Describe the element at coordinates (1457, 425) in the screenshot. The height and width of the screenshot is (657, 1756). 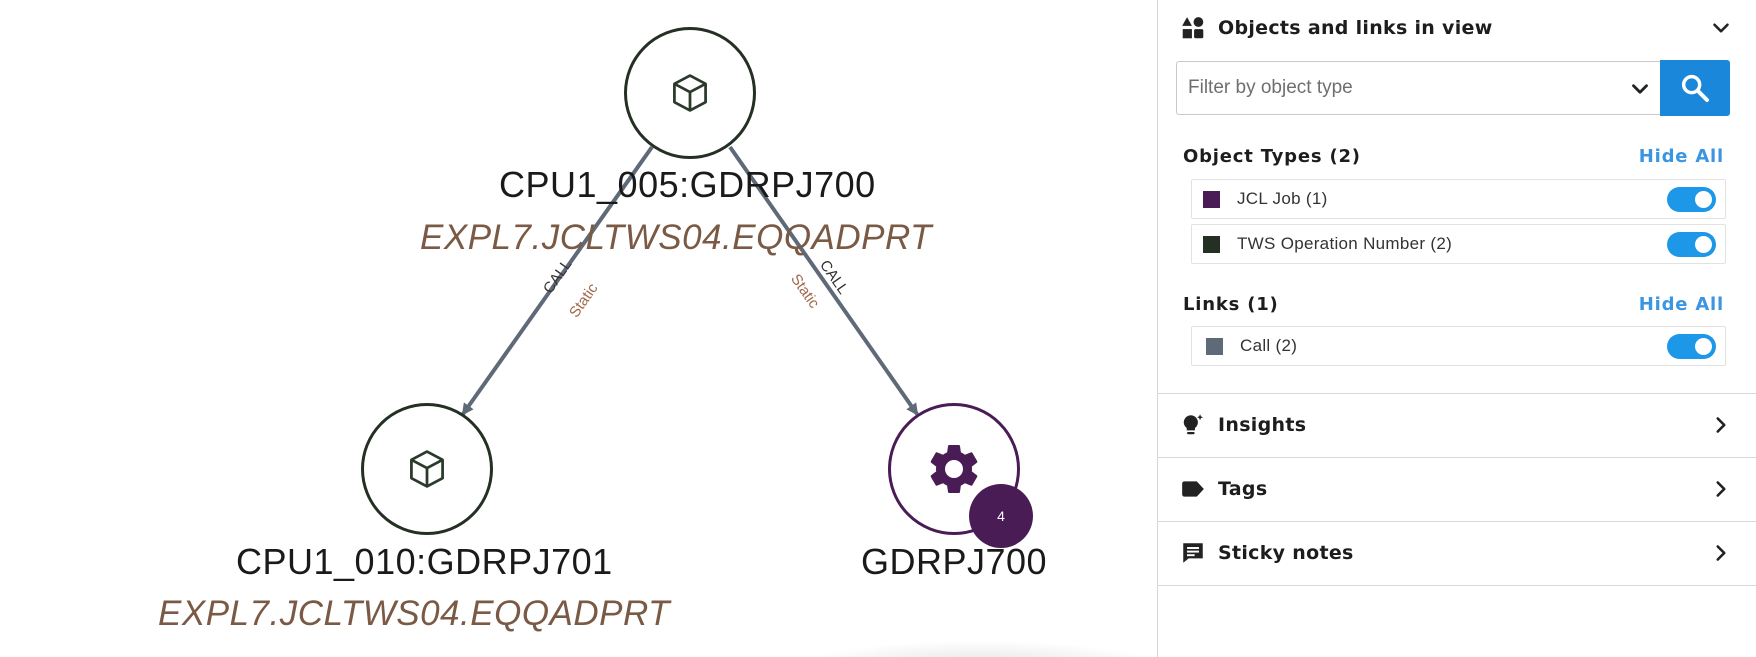
I see `insights-section-header: Insights` at that location.